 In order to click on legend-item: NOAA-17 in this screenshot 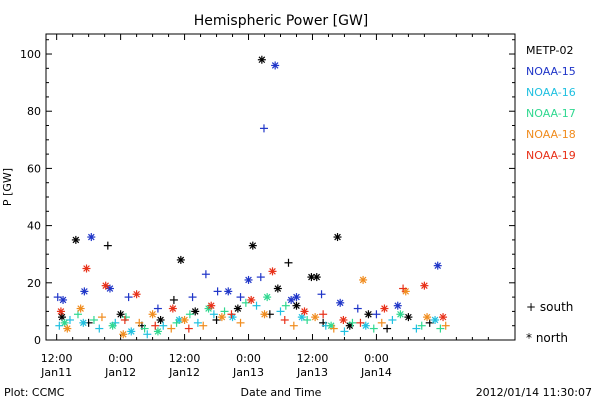, I will do `click(551, 113)`.